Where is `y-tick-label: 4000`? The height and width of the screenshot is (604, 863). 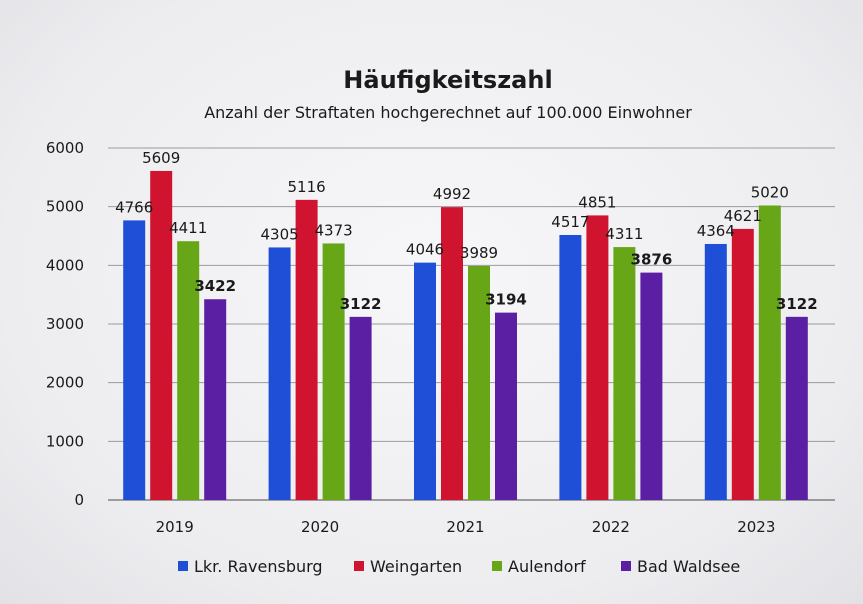 y-tick-label: 4000 is located at coordinates (65, 265).